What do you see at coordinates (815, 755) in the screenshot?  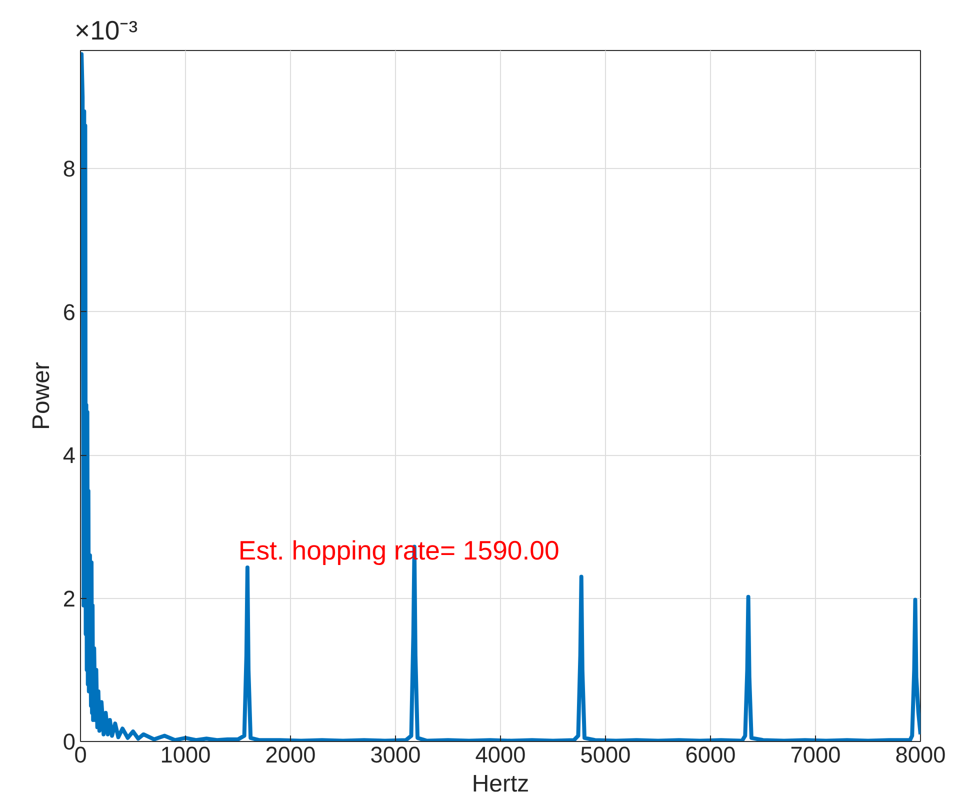 I see `x-tick-label: 7000` at bounding box center [815, 755].